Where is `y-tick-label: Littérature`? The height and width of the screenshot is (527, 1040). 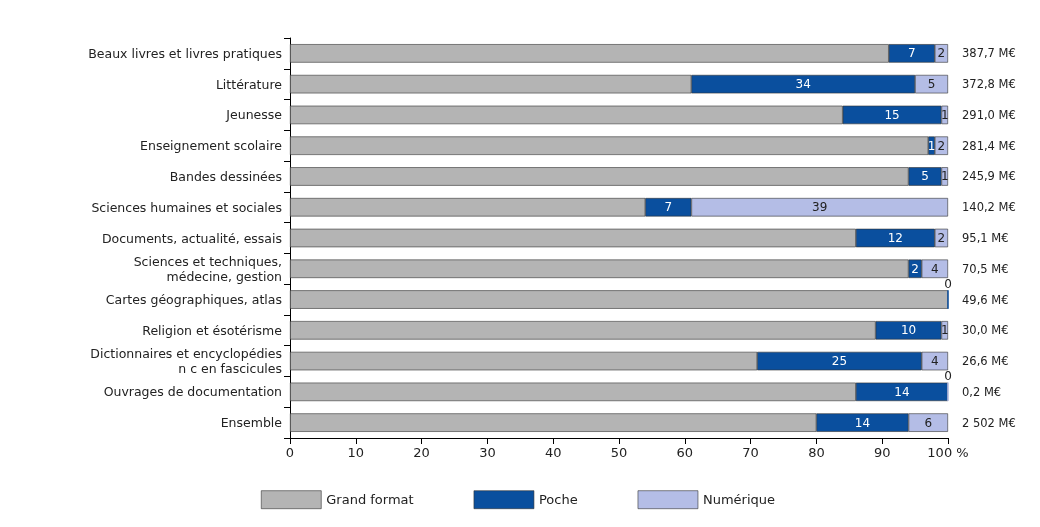
y-tick-label: Littérature is located at coordinates (249, 84).